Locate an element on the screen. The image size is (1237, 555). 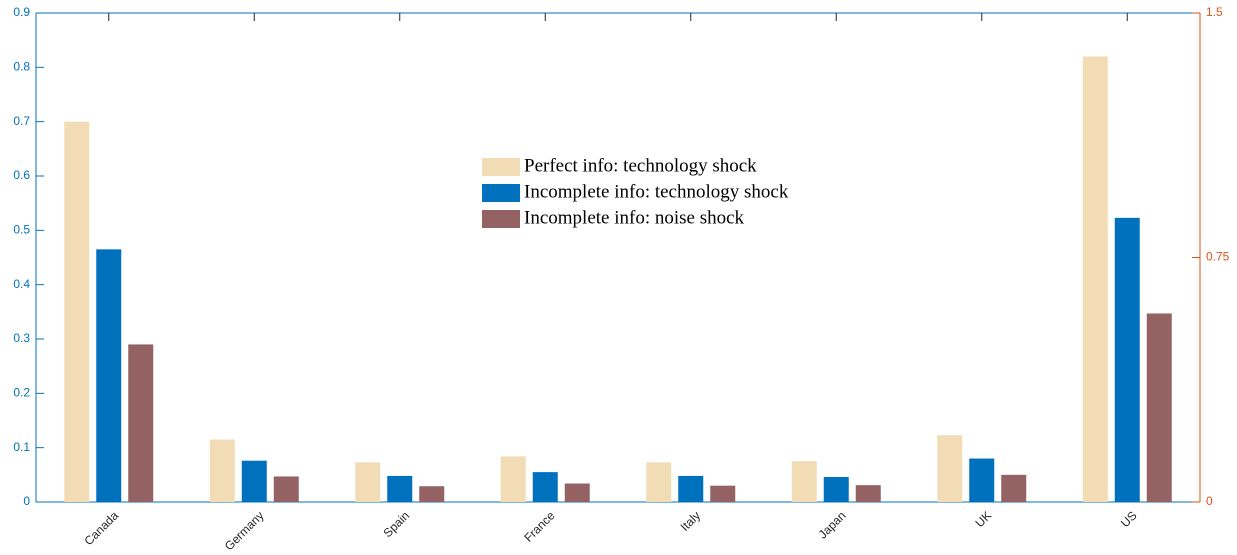
x-tick-label: Japan is located at coordinates (832, 524).